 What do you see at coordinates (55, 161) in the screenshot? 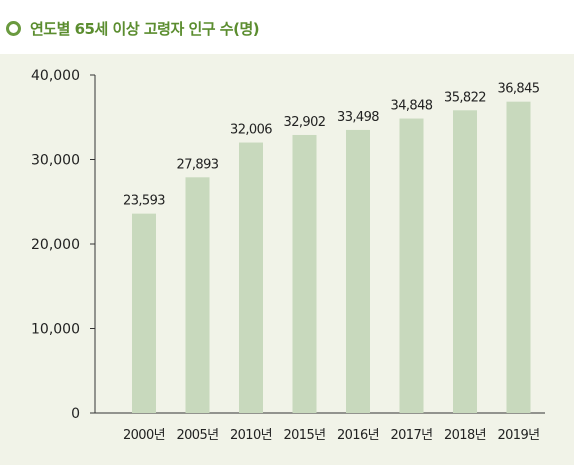
I see `y-tick-label: 30,000` at bounding box center [55, 161].